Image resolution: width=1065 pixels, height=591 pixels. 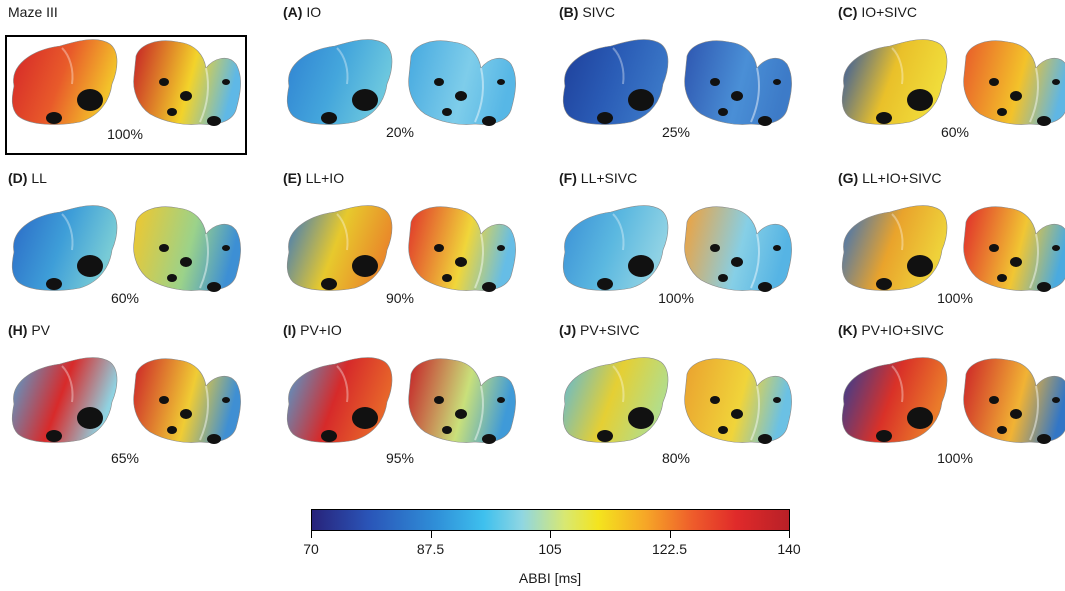 I want to click on map-panel: (B) SIVC 25%, so click(x=676, y=79).